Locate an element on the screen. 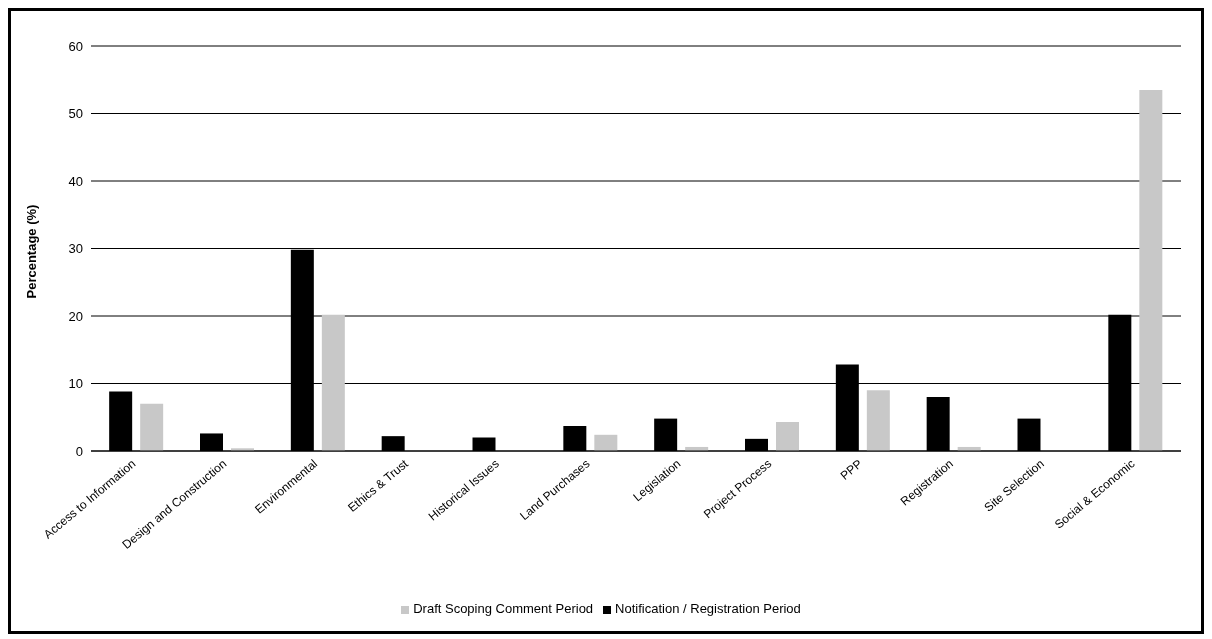  y-tick-label: 0 is located at coordinates (79, 451).